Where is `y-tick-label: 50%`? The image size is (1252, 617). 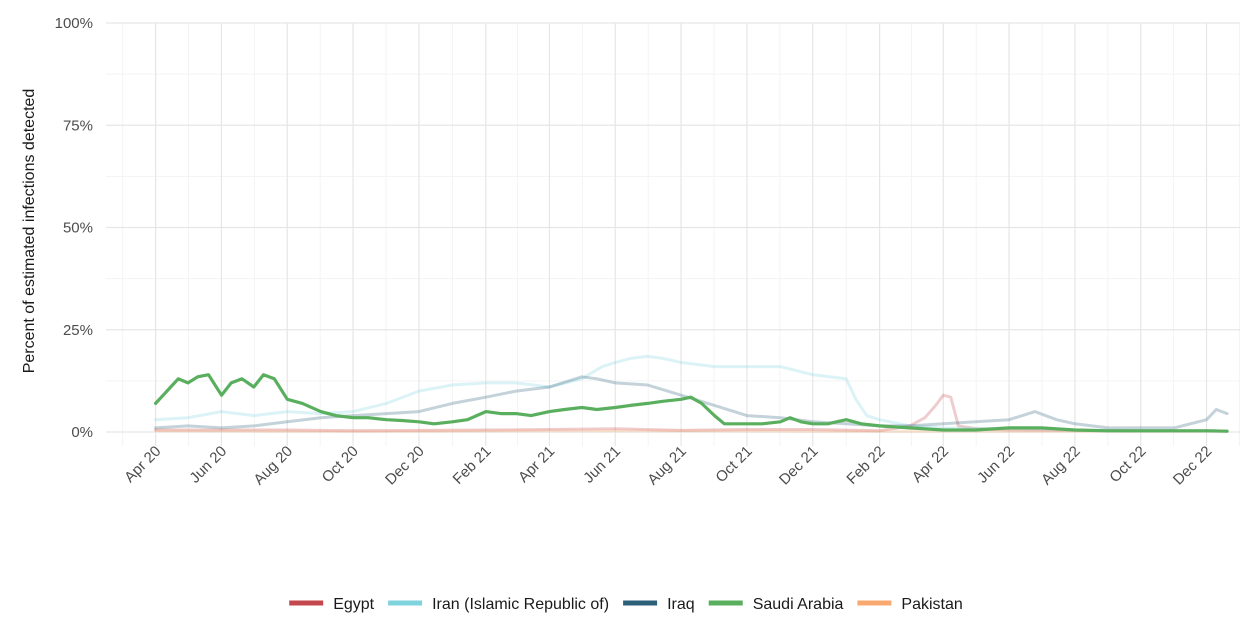
y-tick-label: 50% is located at coordinates (78, 228).